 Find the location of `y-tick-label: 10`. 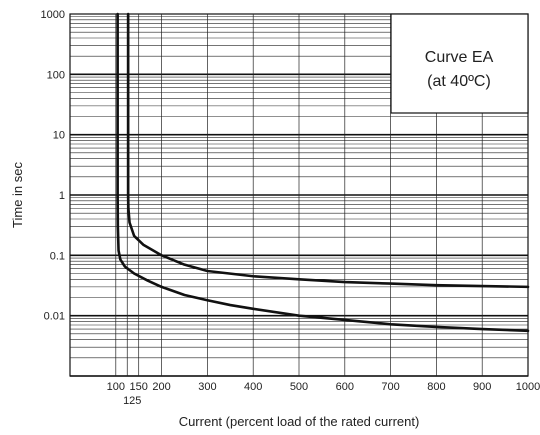

y-tick-label: 10 is located at coordinates (59, 136).